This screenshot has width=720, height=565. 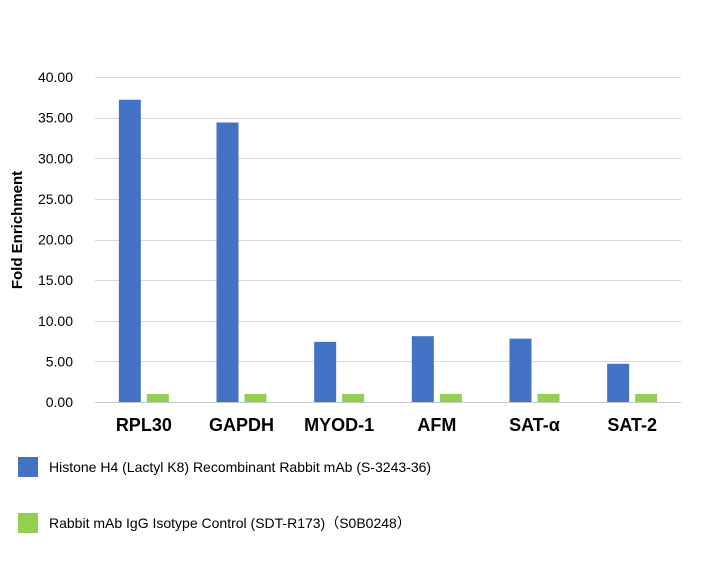 What do you see at coordinates (55, 77) in the screenshot?
I see `y-tick-label: 40.00` at bounding box center [55, 77].